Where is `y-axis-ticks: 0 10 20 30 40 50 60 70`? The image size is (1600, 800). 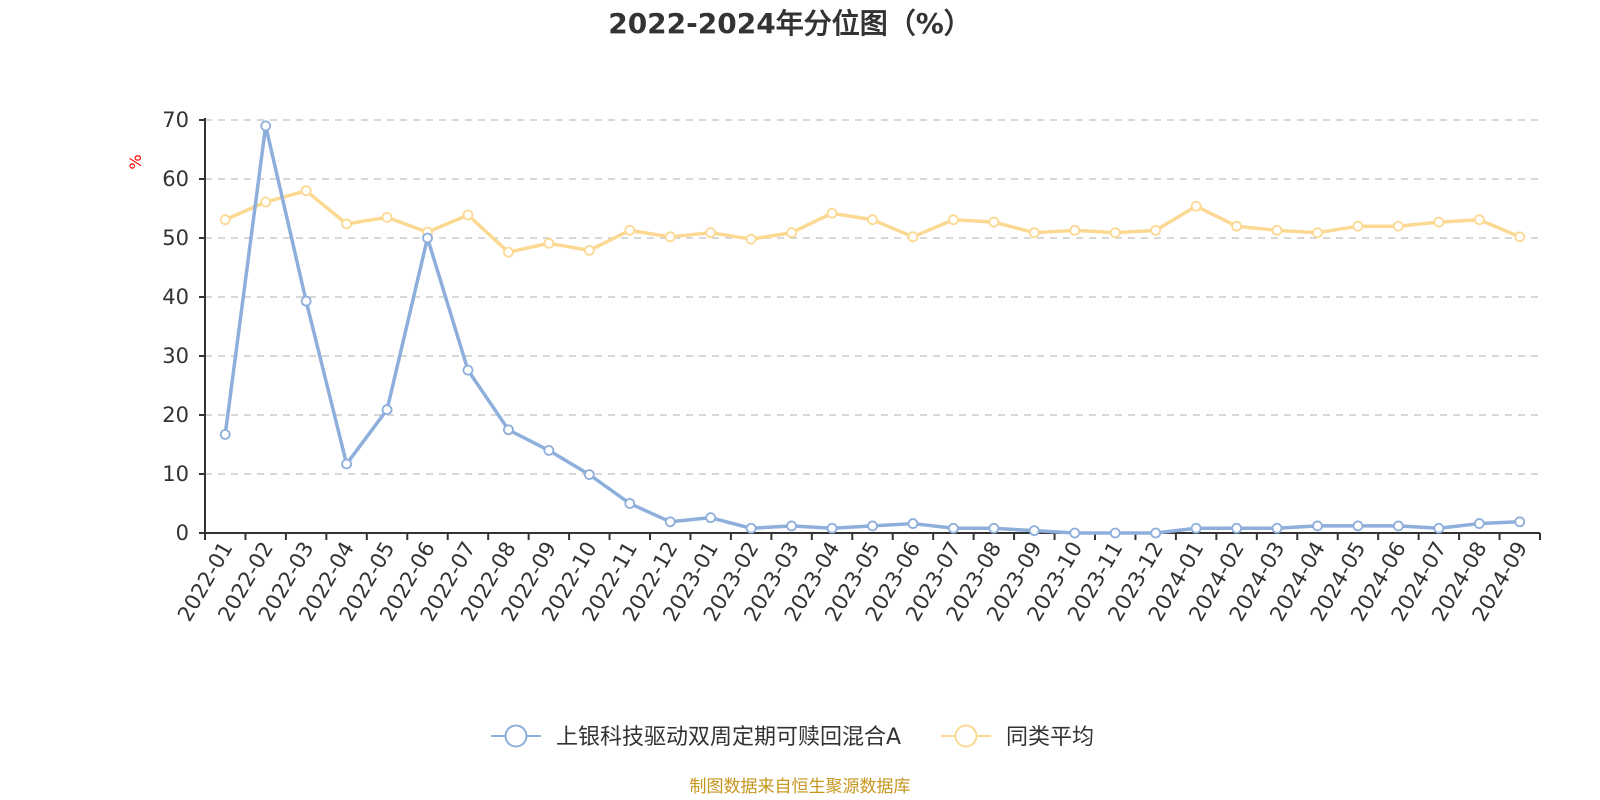
y-axis-ticks: 0 10 20 30 40 50 60 70 is located at coordinates (183, 326).